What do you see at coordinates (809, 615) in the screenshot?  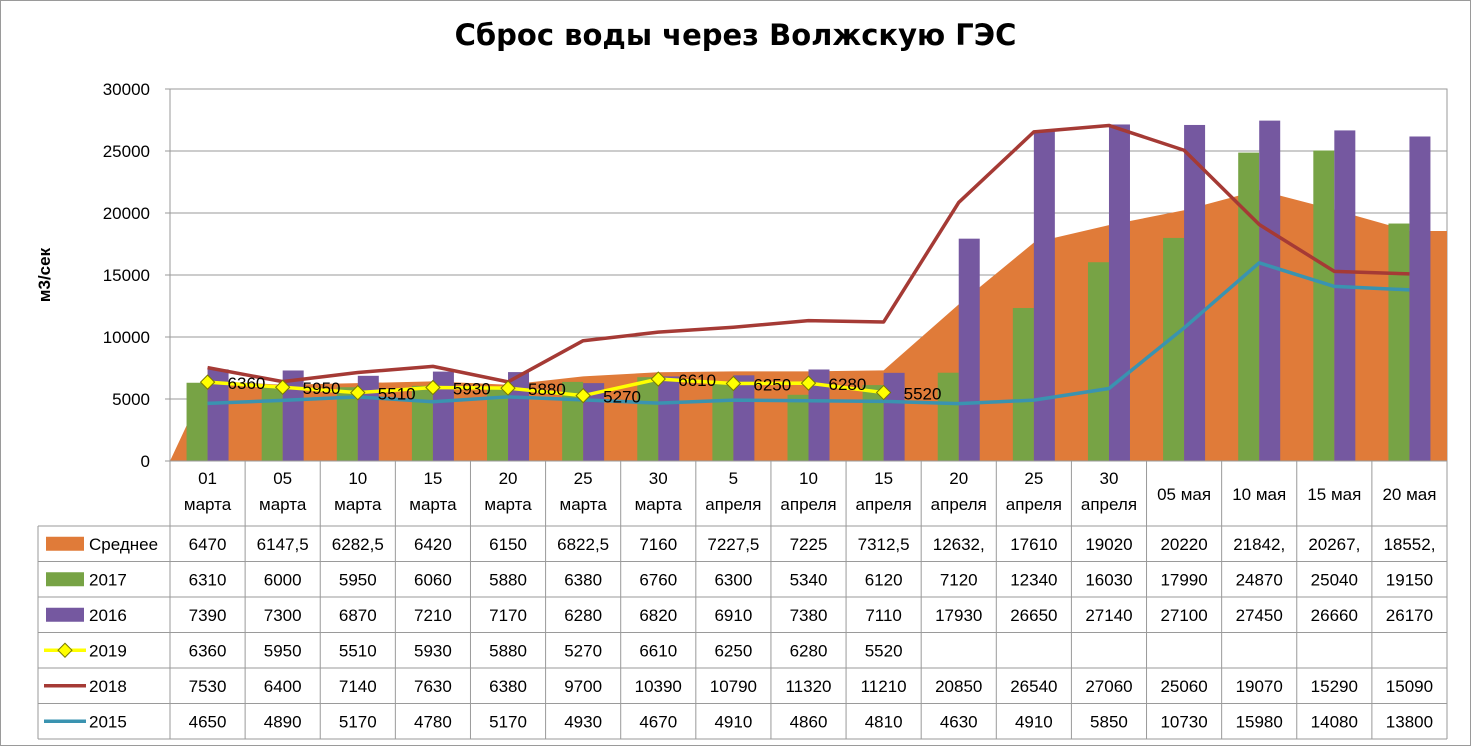 I see `table-cell: 7380` at bounding box center [809, 615].